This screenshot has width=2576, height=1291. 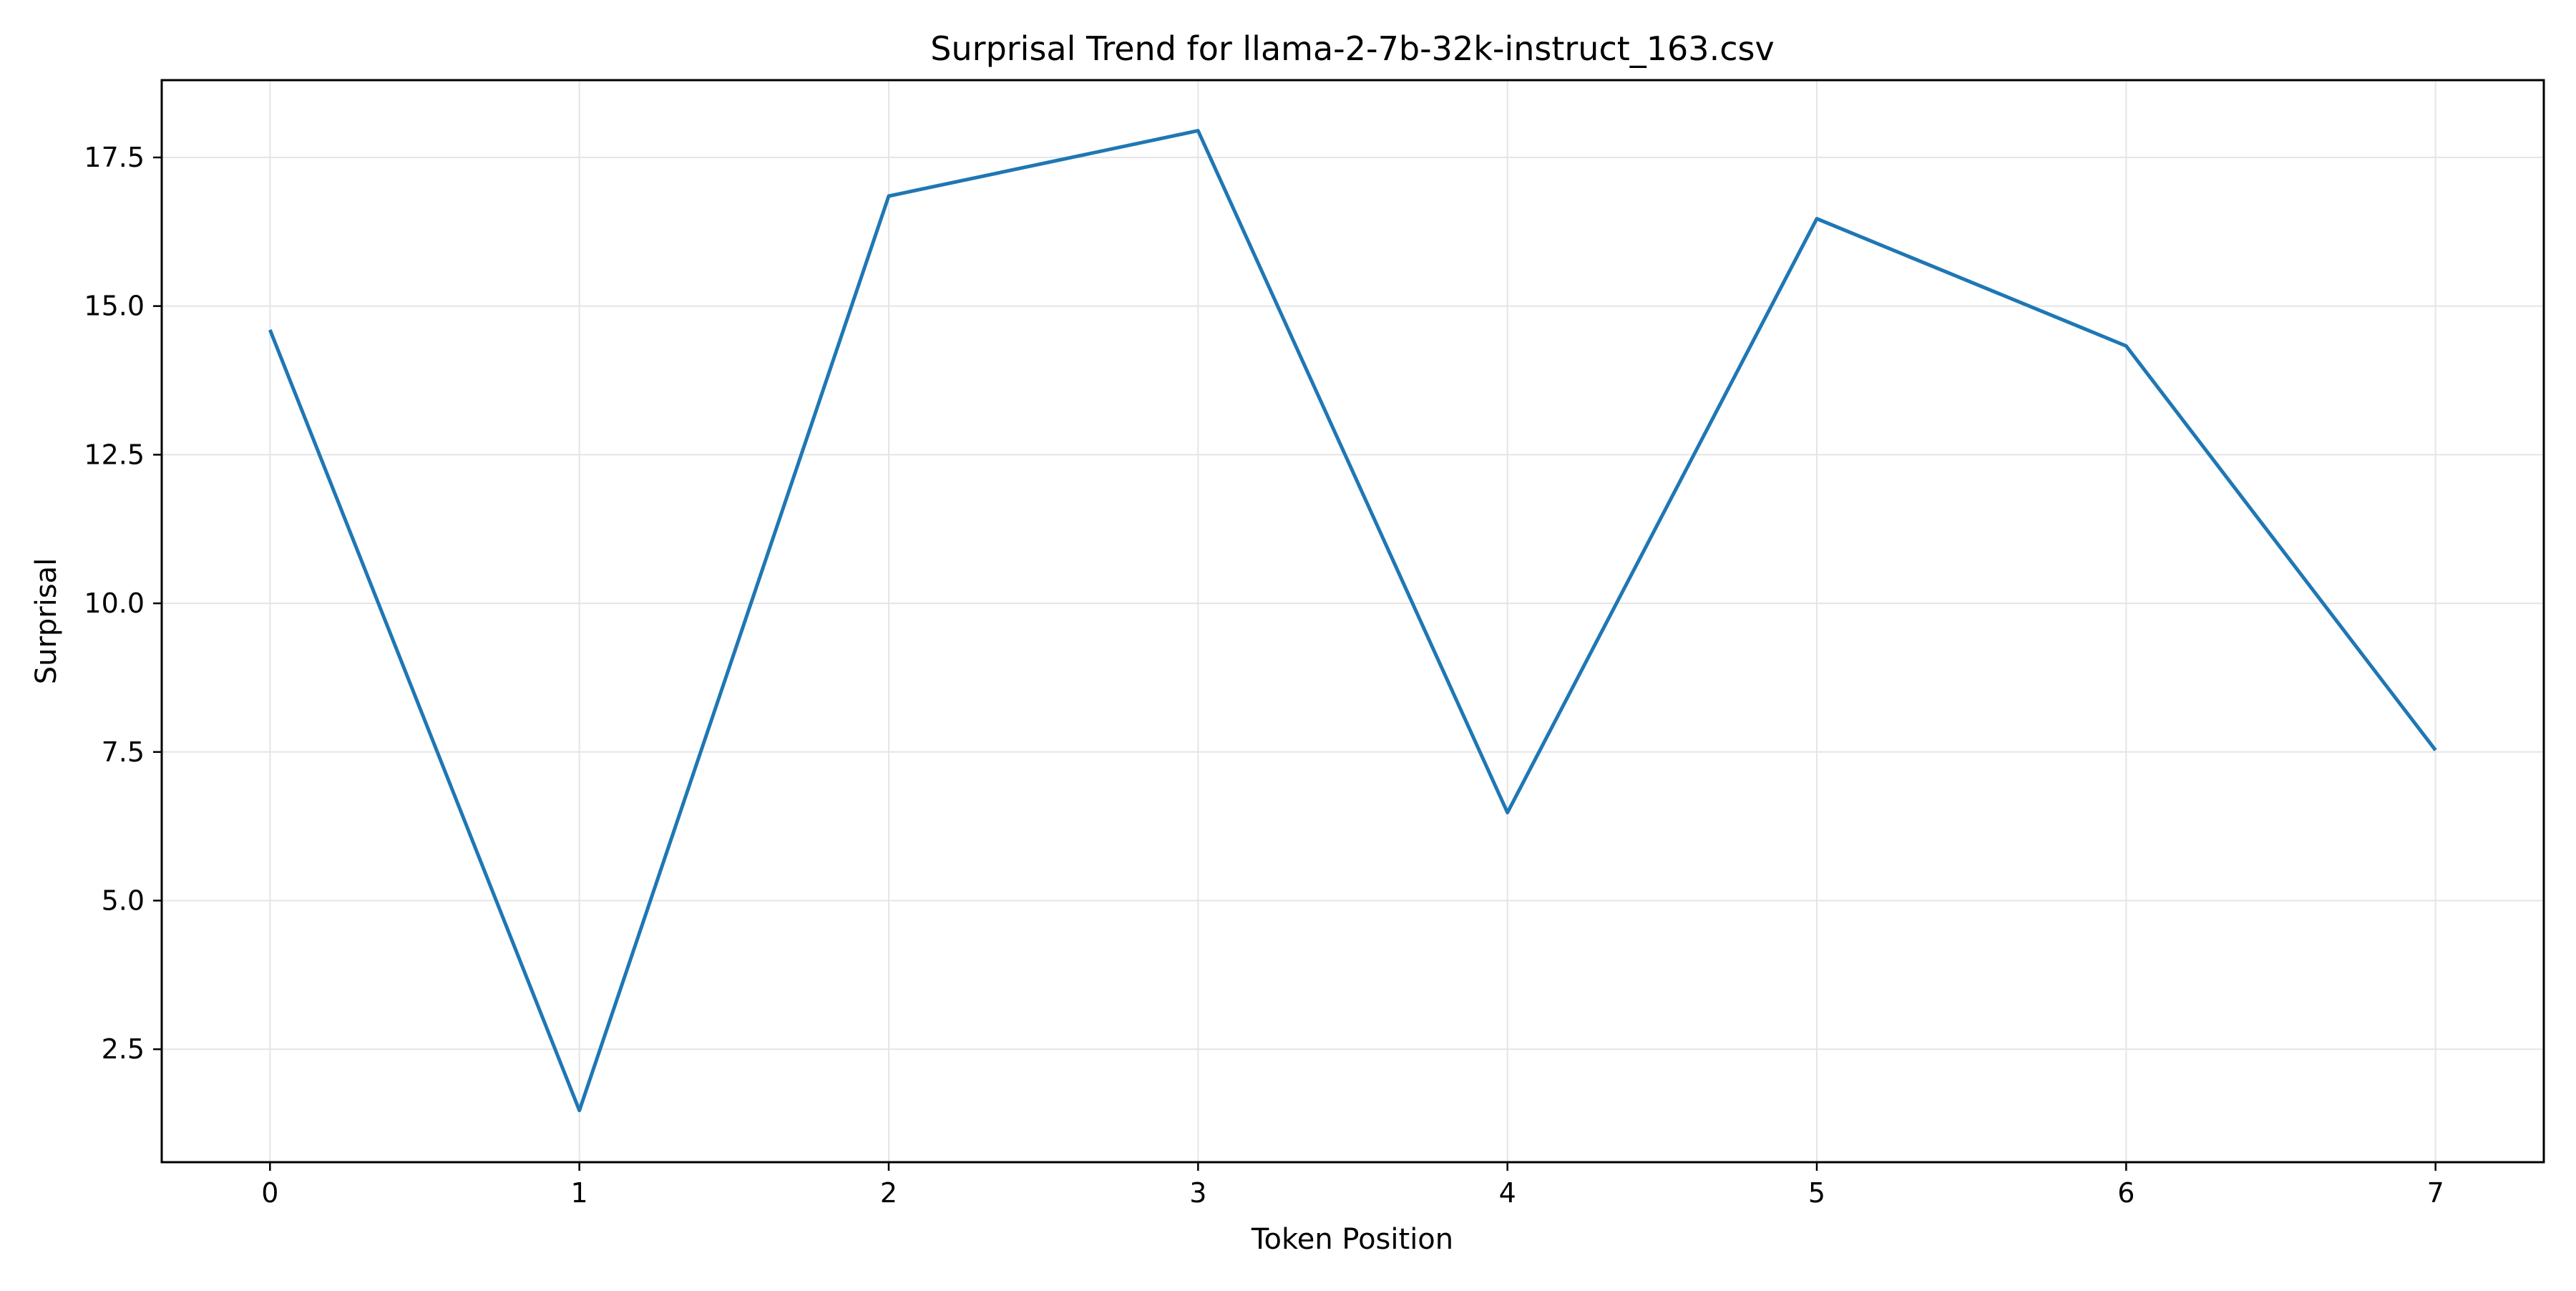 What do you see at coordinates (1816, 1193) in the screenshot?
I see `x-tick-label: 5` at bounding box center [1816, 1193].